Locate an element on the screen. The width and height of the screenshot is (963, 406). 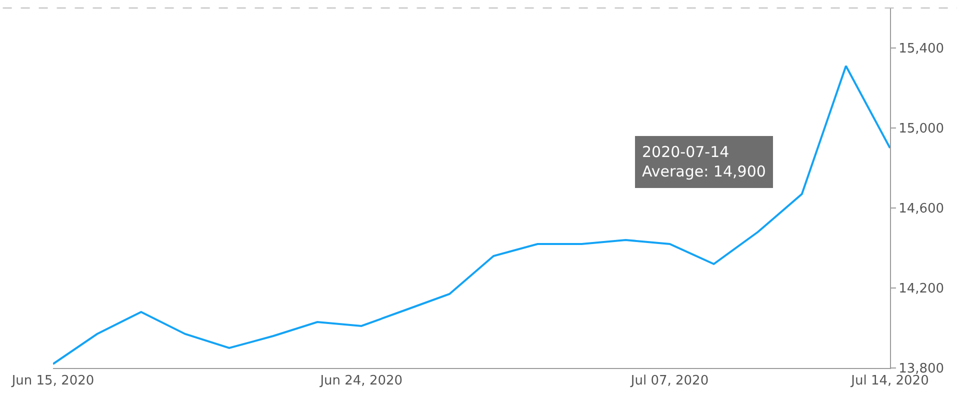
y-tick-label: 14,600 is located at coordinates (921, 209).